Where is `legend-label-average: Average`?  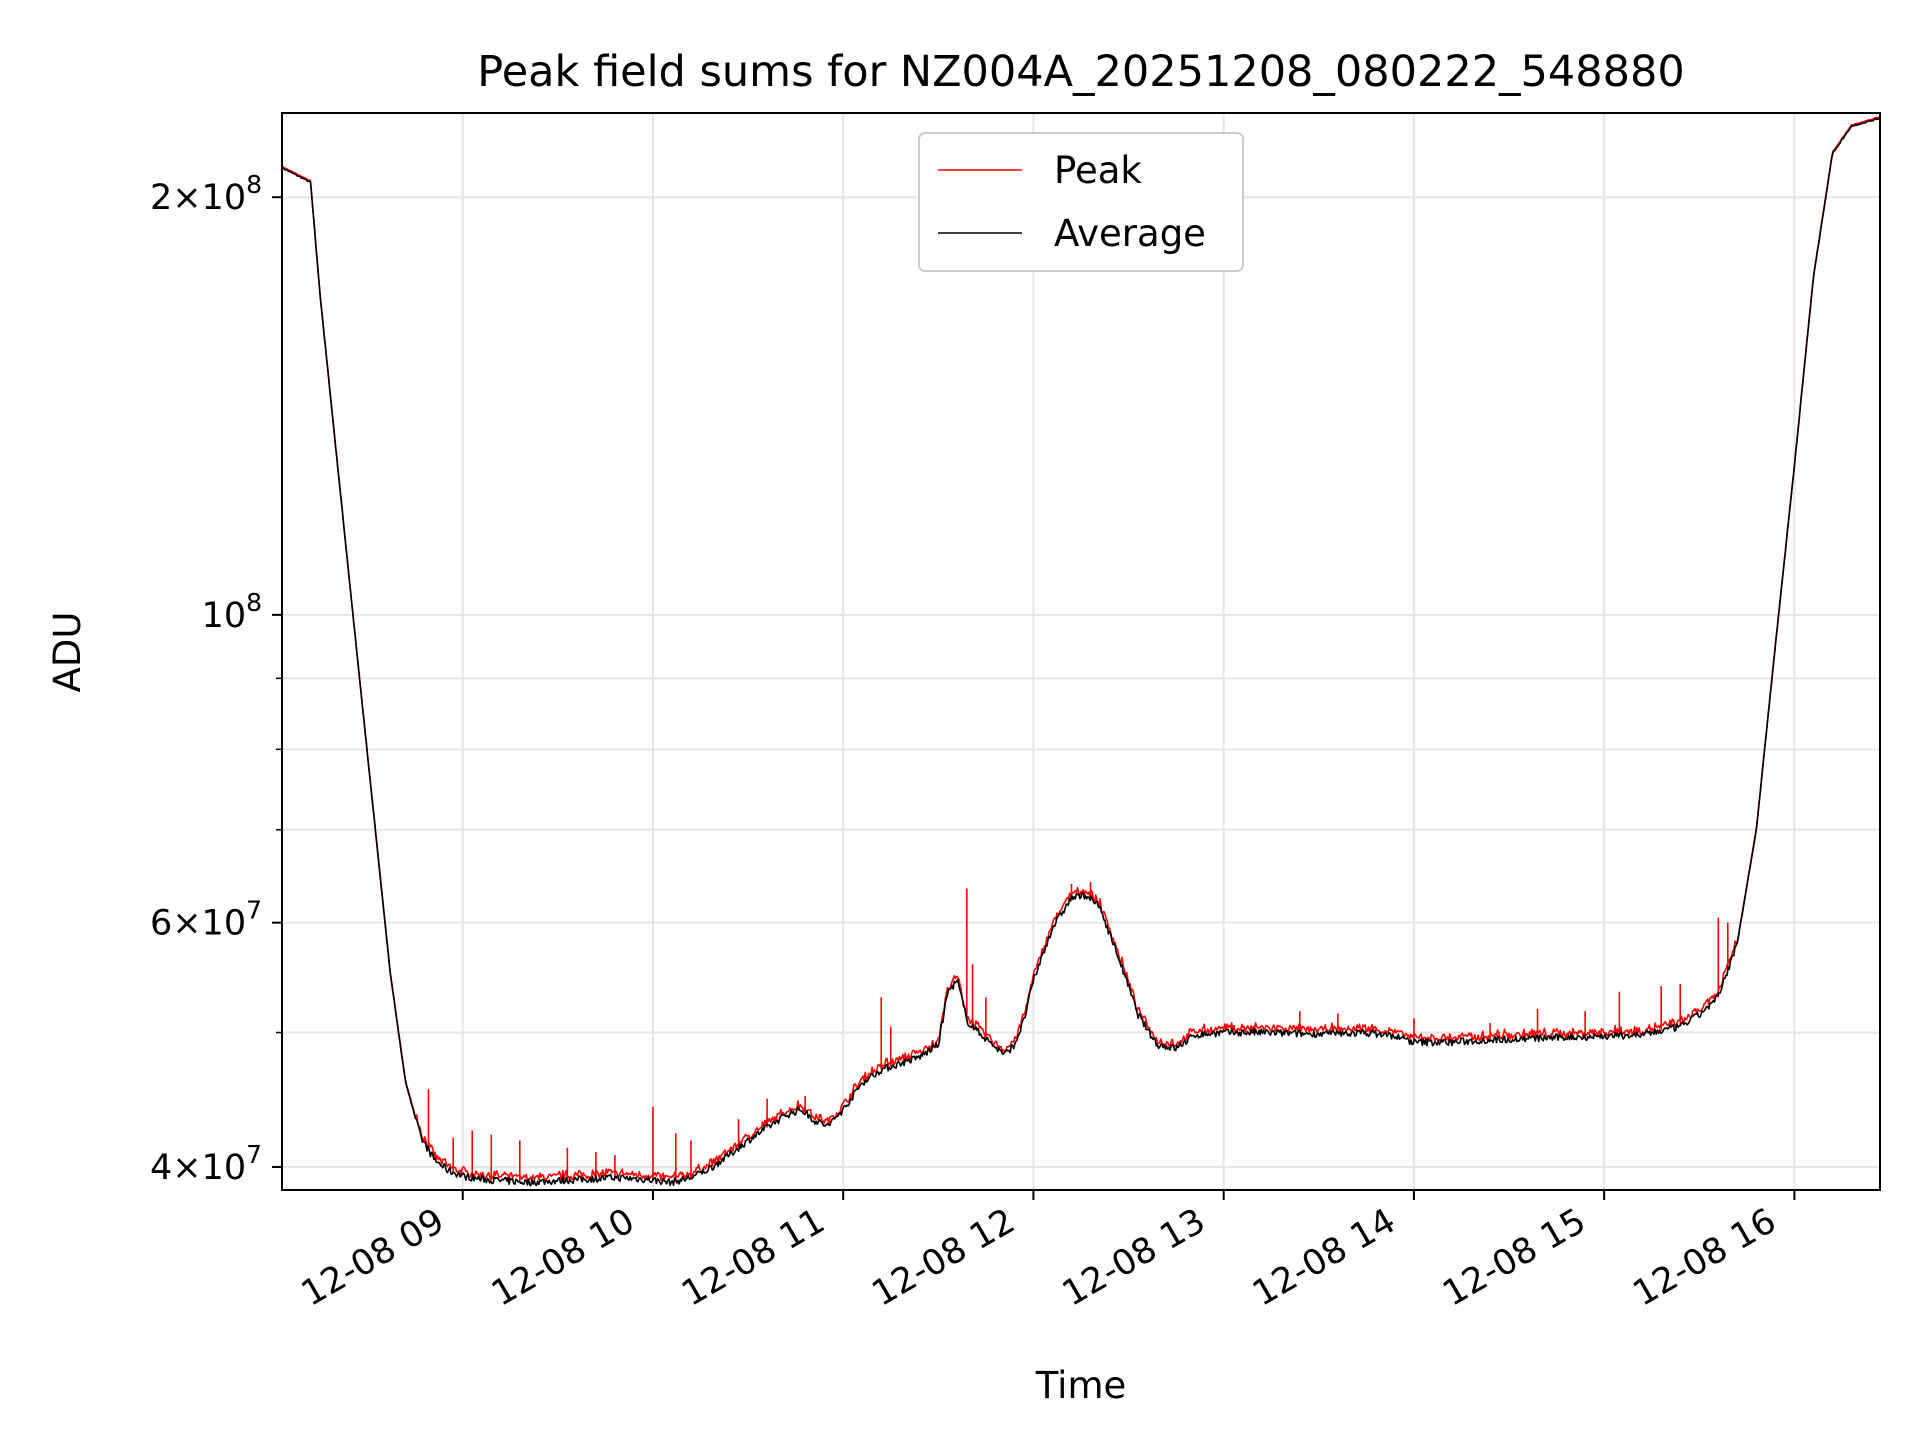 legend-label-average: Average is located at coordinates (1130, 233).